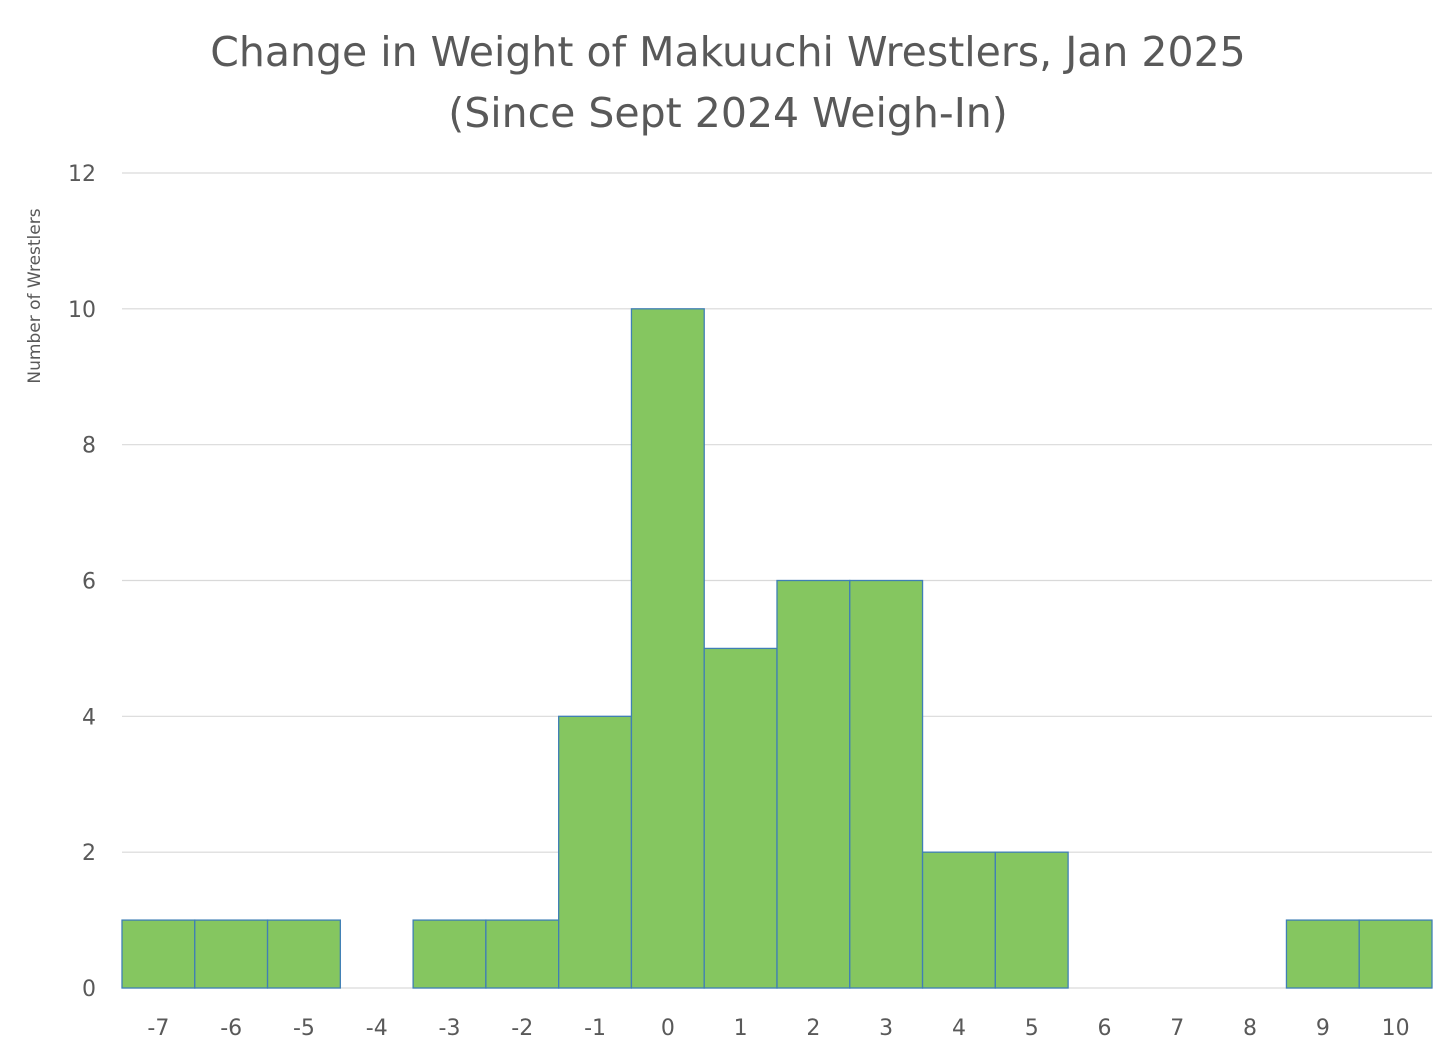  Describe the element at coordinates (89, 582) in the screenshot. I see `y-tick-label: 6` at that location.